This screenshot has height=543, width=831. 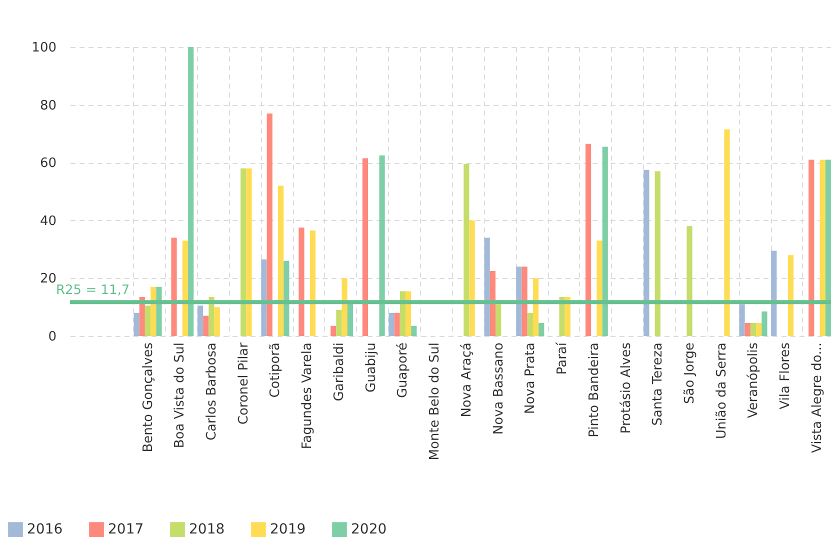 What do you see at coordinates (786, 376) in the screenshot?
I see `x-tick-label: Vila Flores` at bounding box center [786, 376].